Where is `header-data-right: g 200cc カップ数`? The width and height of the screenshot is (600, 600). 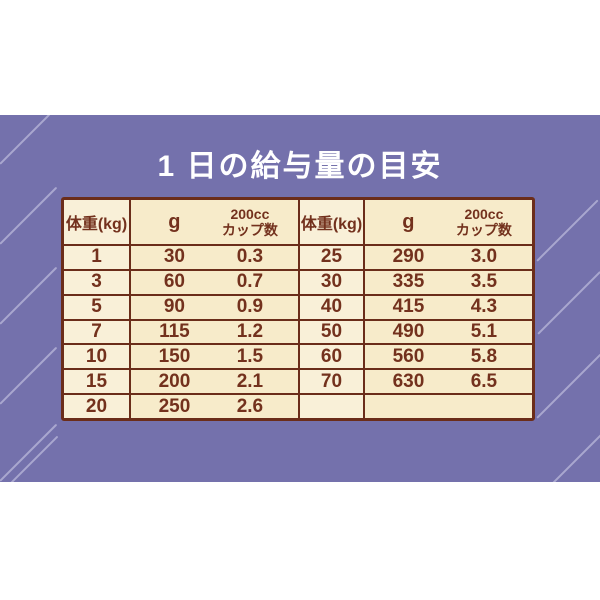
header-data-right: g 200cc カップ数 is located at coordinates (447, 222).